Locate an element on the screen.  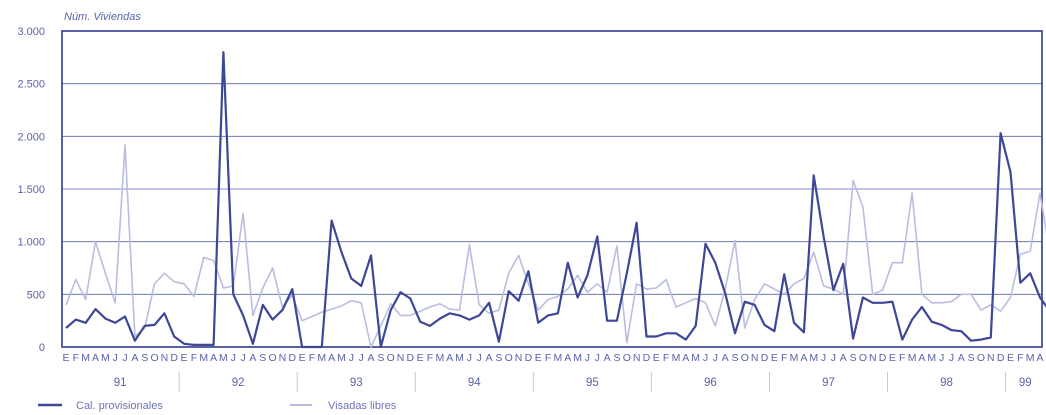
x-year-label: 99 is located at coordinates (1025, 383).